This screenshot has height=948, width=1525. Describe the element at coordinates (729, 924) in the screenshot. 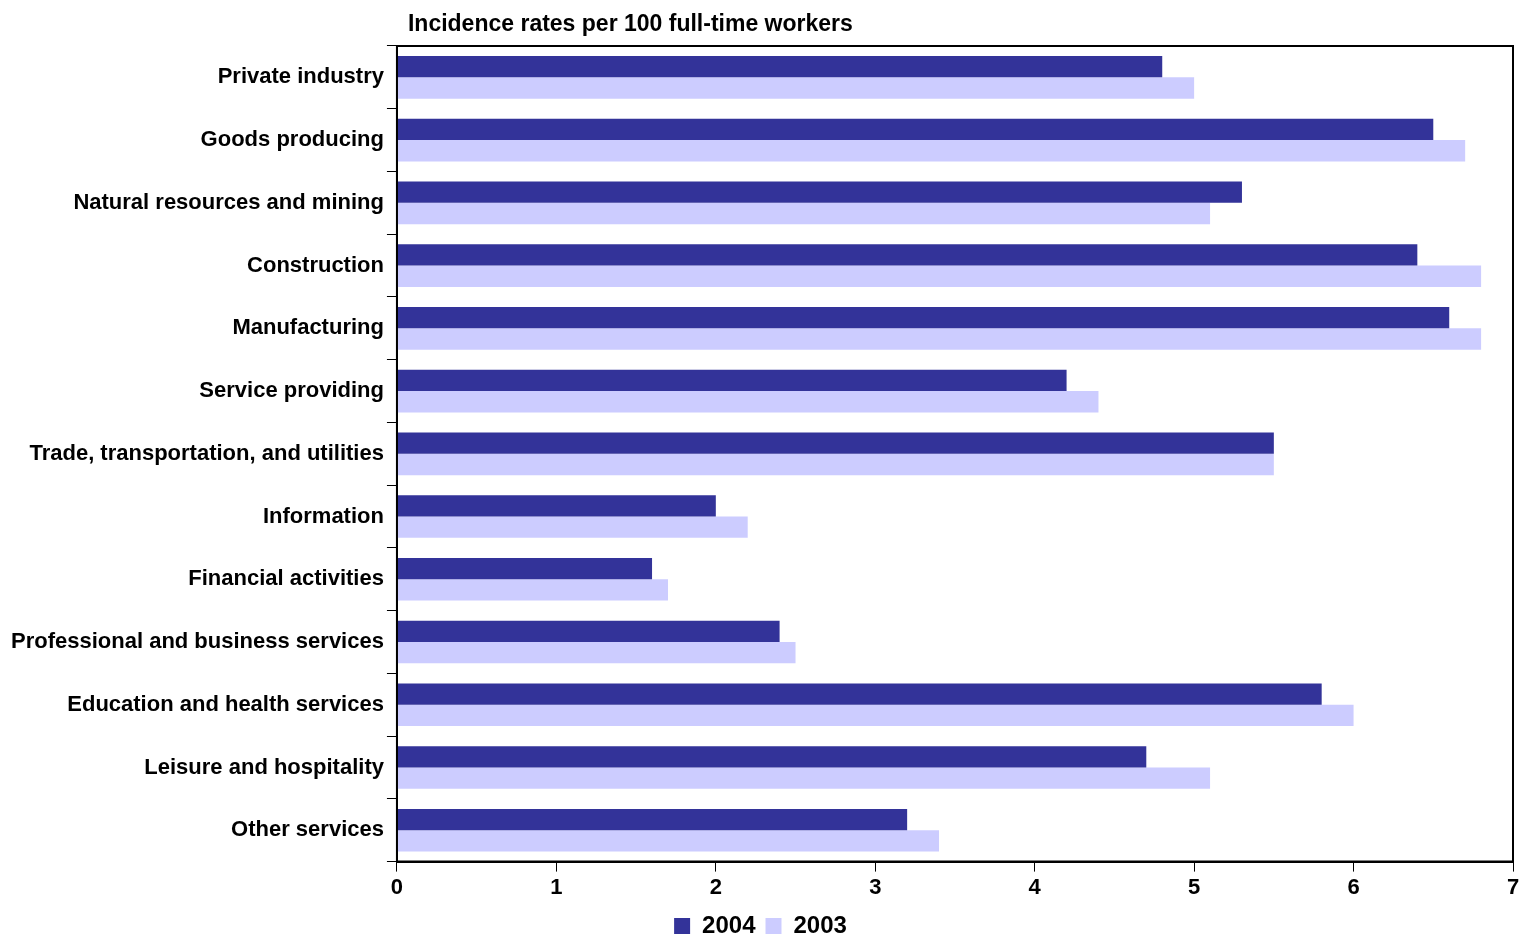

I see `legend-label: 2004` at that location.